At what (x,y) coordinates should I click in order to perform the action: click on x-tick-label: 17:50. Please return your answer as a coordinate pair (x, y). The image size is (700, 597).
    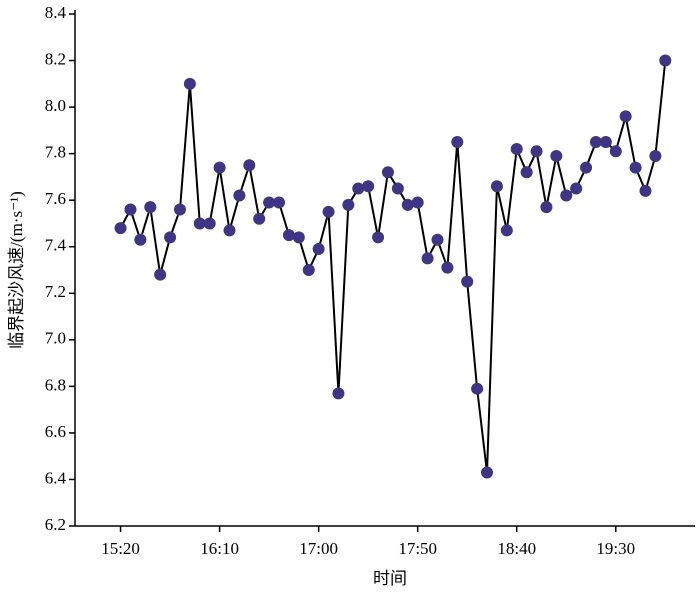
    Looking at the image, I should click on (417, 548).